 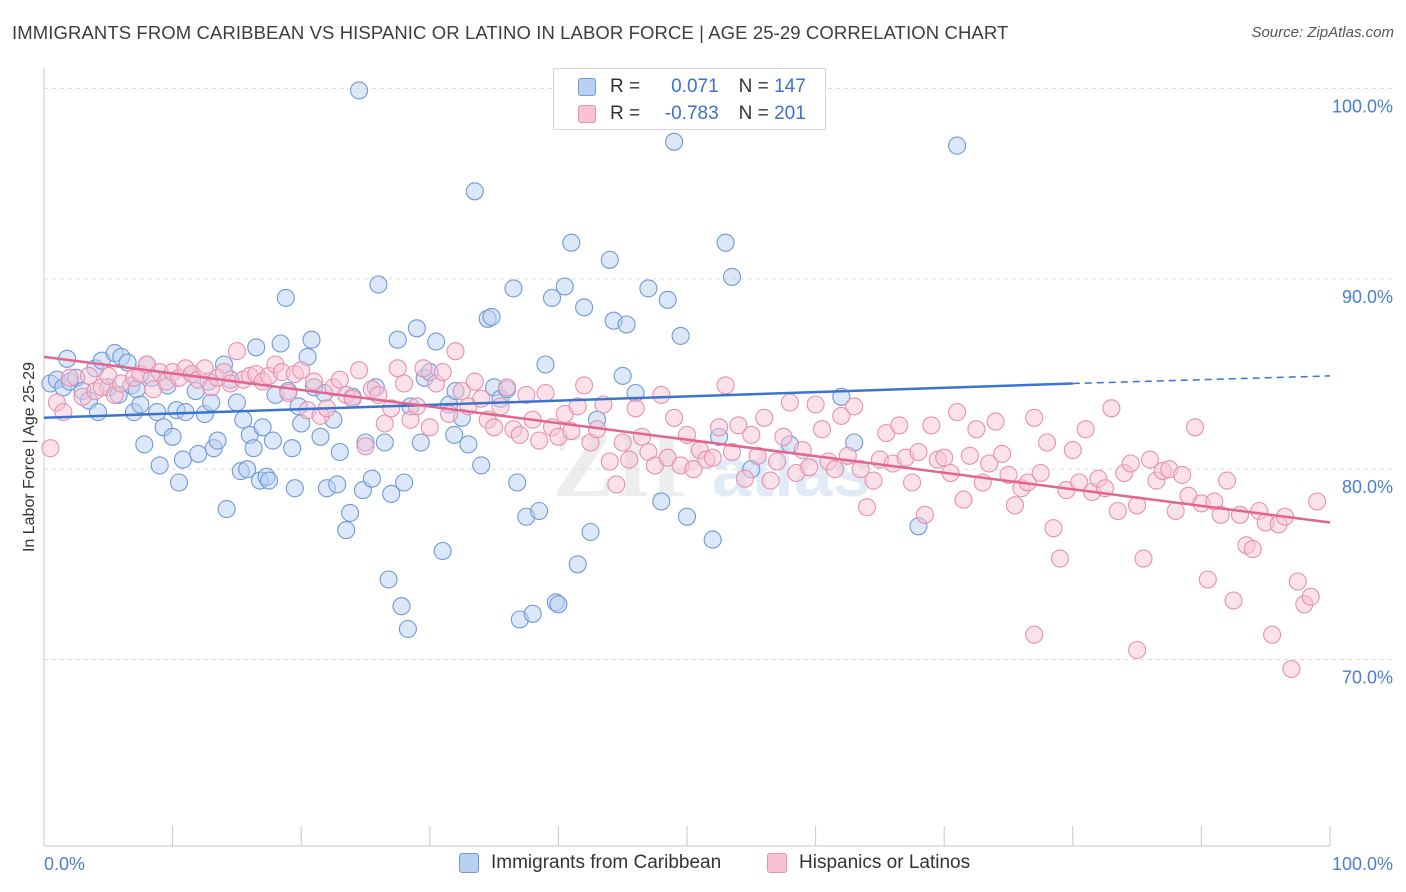 What do you see at coordinates (587, 114) in the screenshot?
I see `legend-swatch-pink` at bounding box center [587, 114].